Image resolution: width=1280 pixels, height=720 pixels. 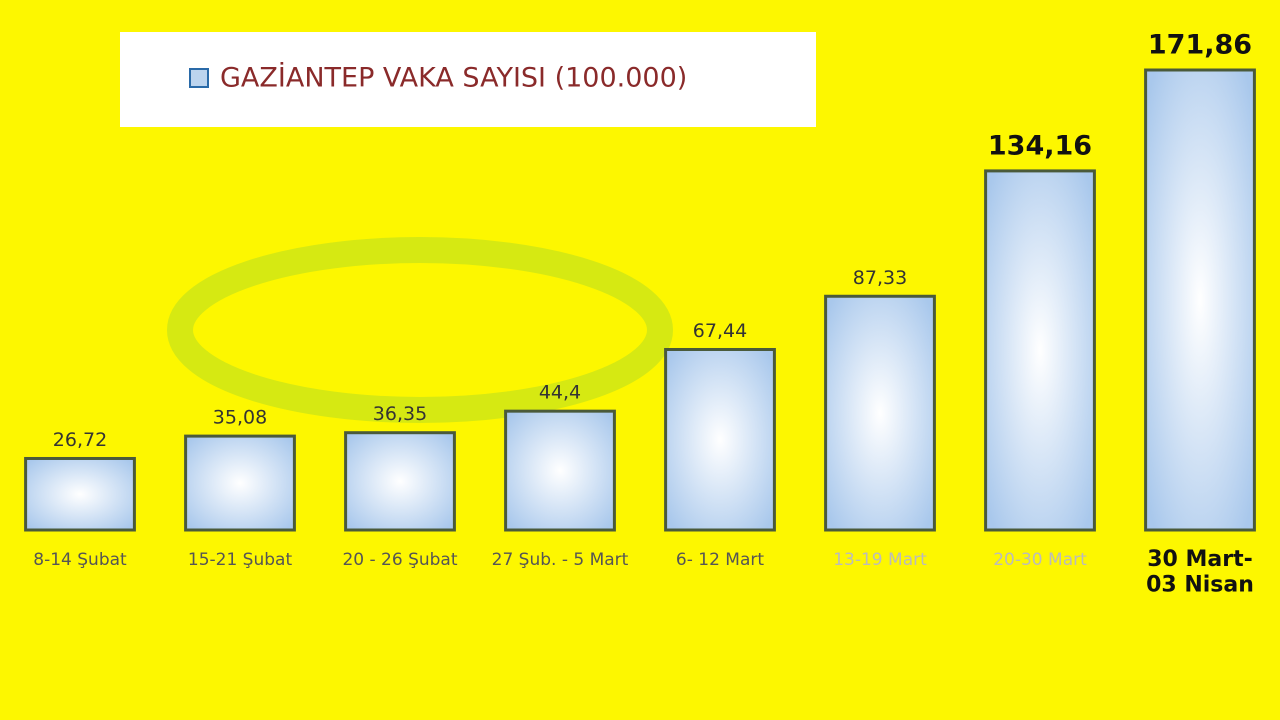 I want to click on legend-label: GAZİANTEP VAKA SAYISI (100.000), so click(x=453, y=78).